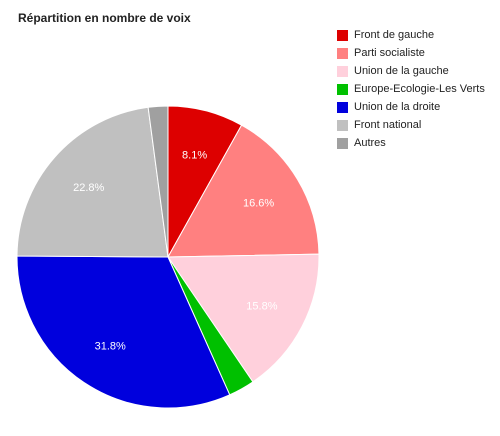 This screenshot has width=500, height=436. I want to click on legend-label: Europe-Ecologie-Les Verts, so click(419, 89).